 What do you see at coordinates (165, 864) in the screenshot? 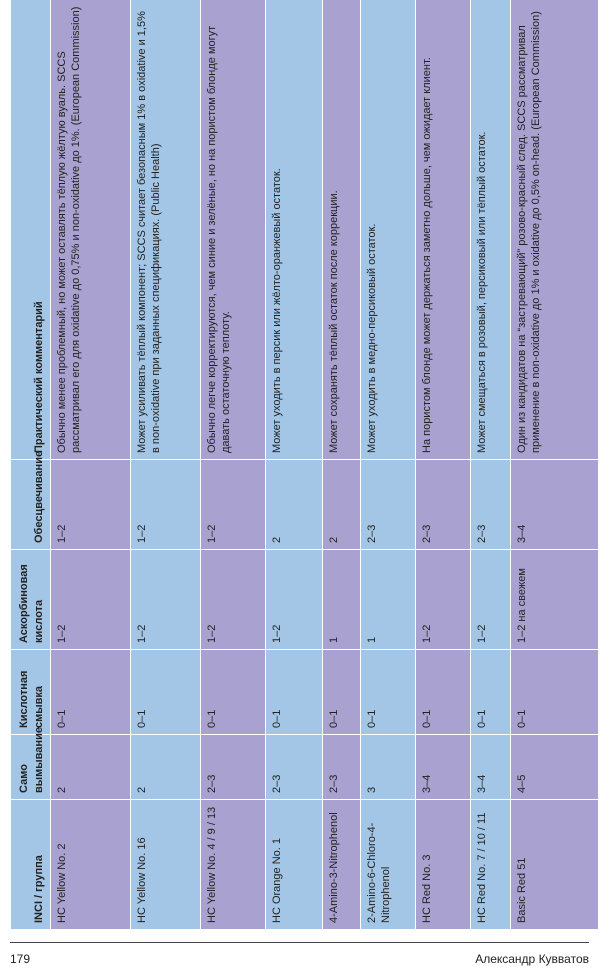
I see `table-cell: HC Yellow No. 16` at bounding box center [165, 864].